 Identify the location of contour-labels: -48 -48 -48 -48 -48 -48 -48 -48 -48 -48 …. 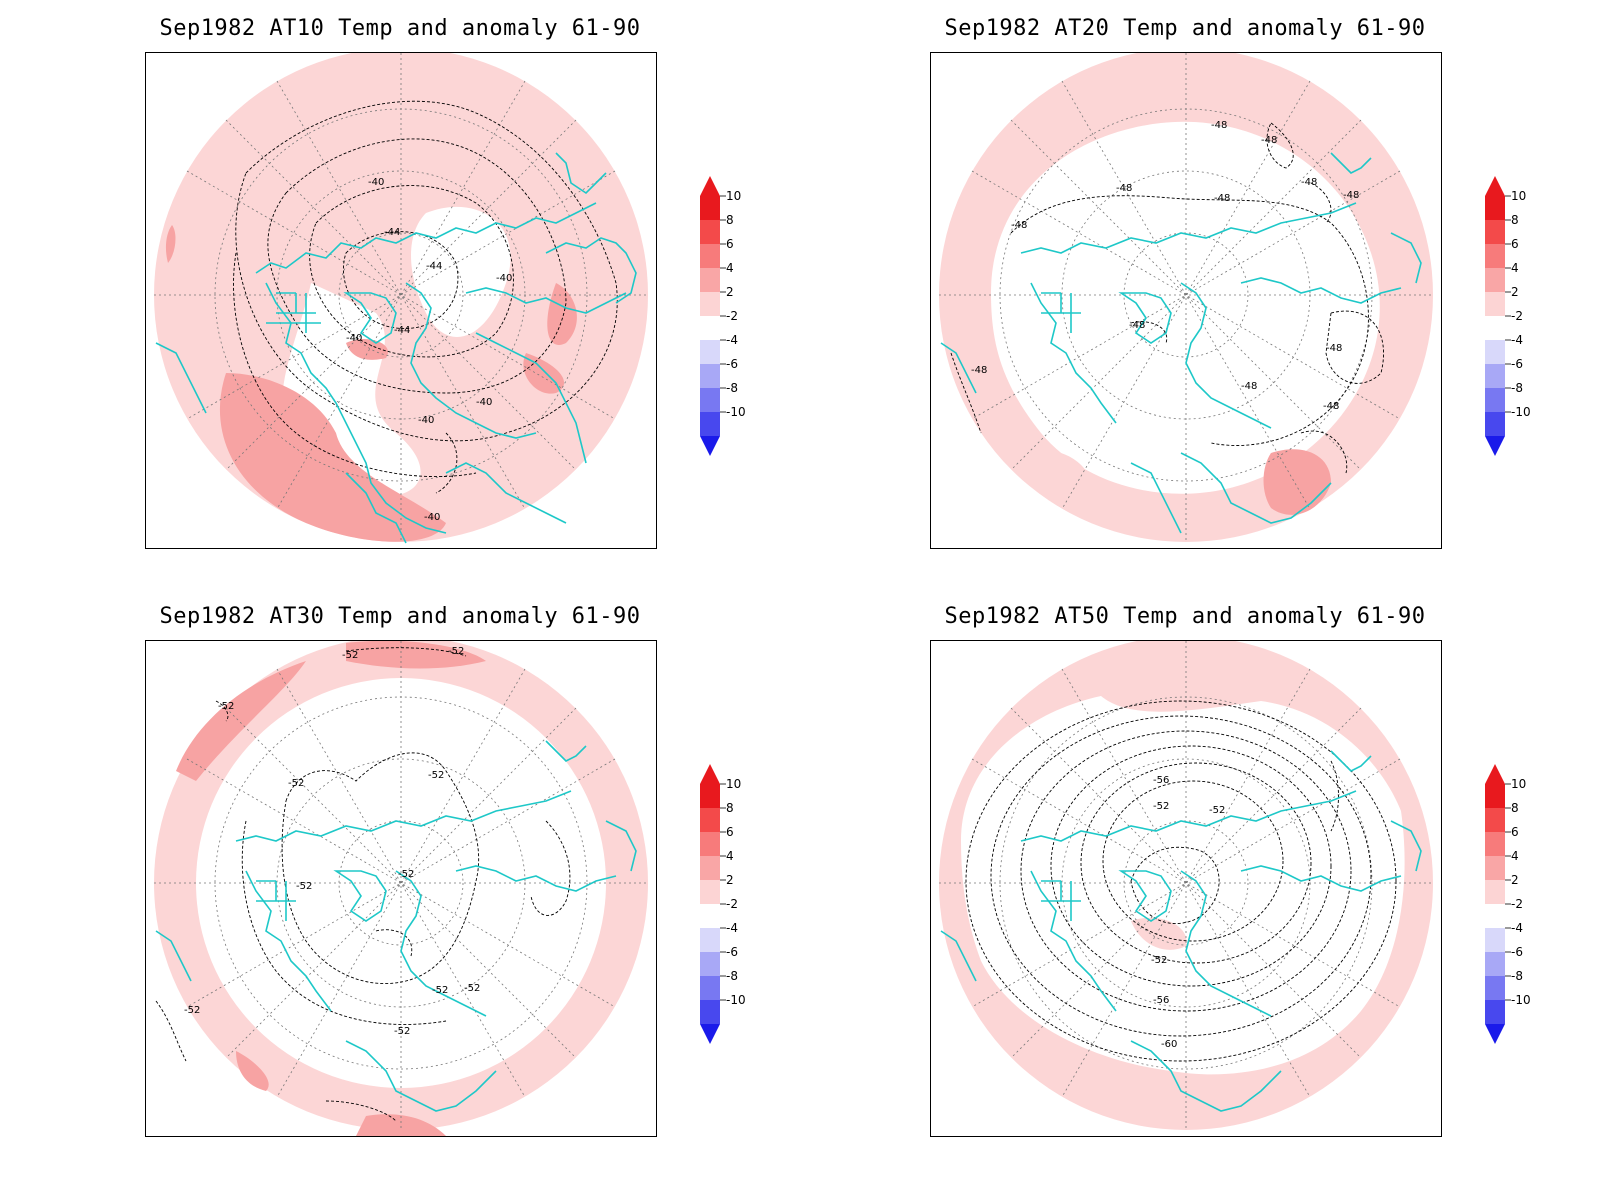
(1165, 266).